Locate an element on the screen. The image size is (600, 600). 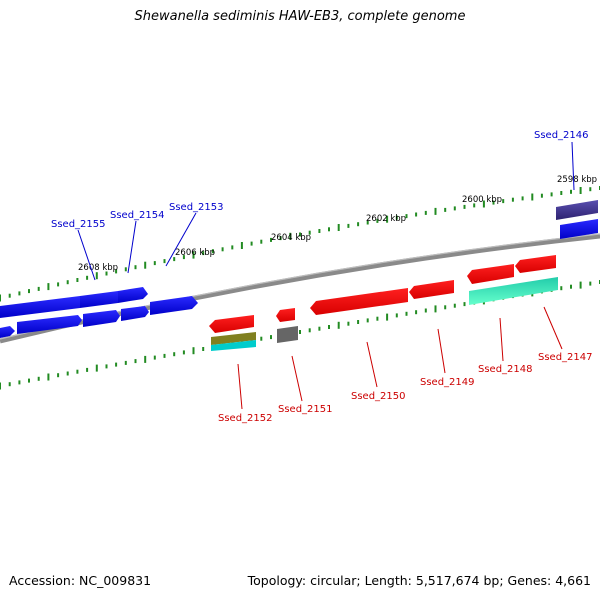
gene-label-ssed-2153: Ssed_2153 is located at coordinates (196, 207).